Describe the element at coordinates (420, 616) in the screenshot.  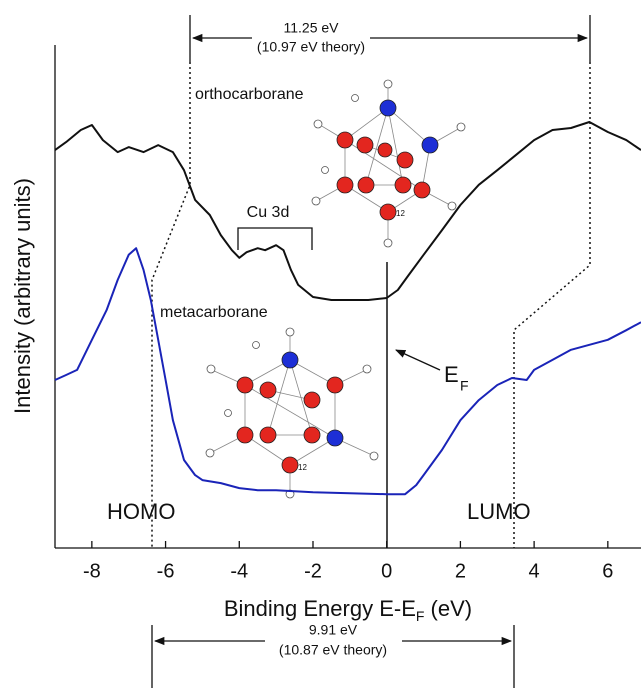
I see `x-axis-title-sub: F` at that location.